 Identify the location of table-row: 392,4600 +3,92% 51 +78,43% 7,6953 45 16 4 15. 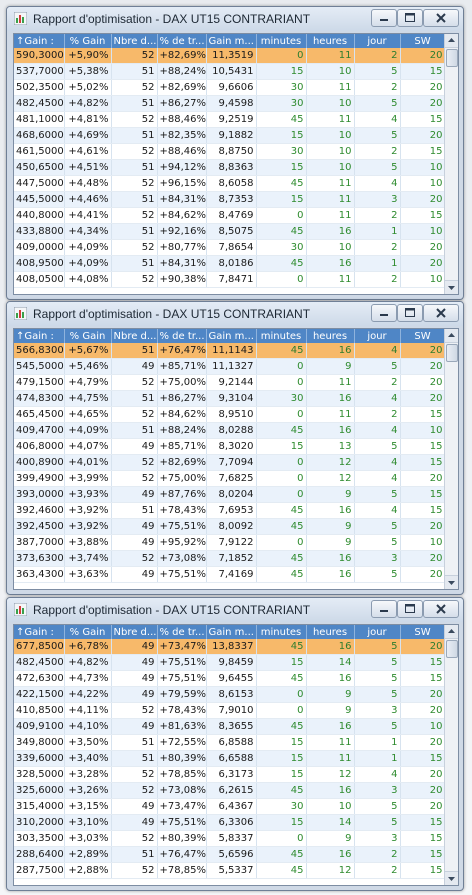
(230, 510).